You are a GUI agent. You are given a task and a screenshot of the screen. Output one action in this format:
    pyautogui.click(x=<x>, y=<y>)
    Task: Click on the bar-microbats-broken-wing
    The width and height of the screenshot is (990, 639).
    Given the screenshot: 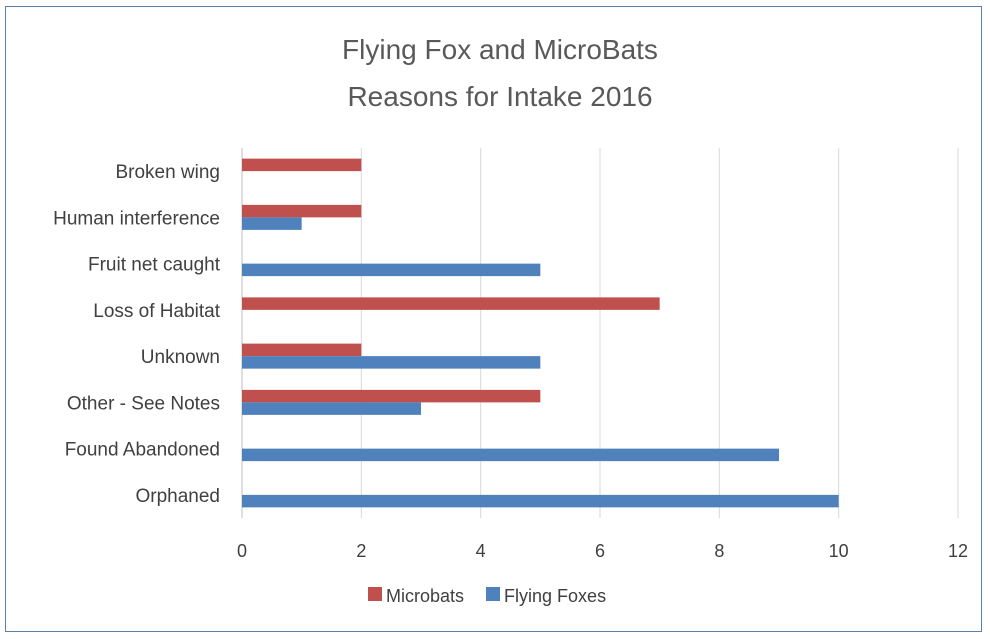 What is the action you would take?
    pyautogui.click(x=302, y=165)
    